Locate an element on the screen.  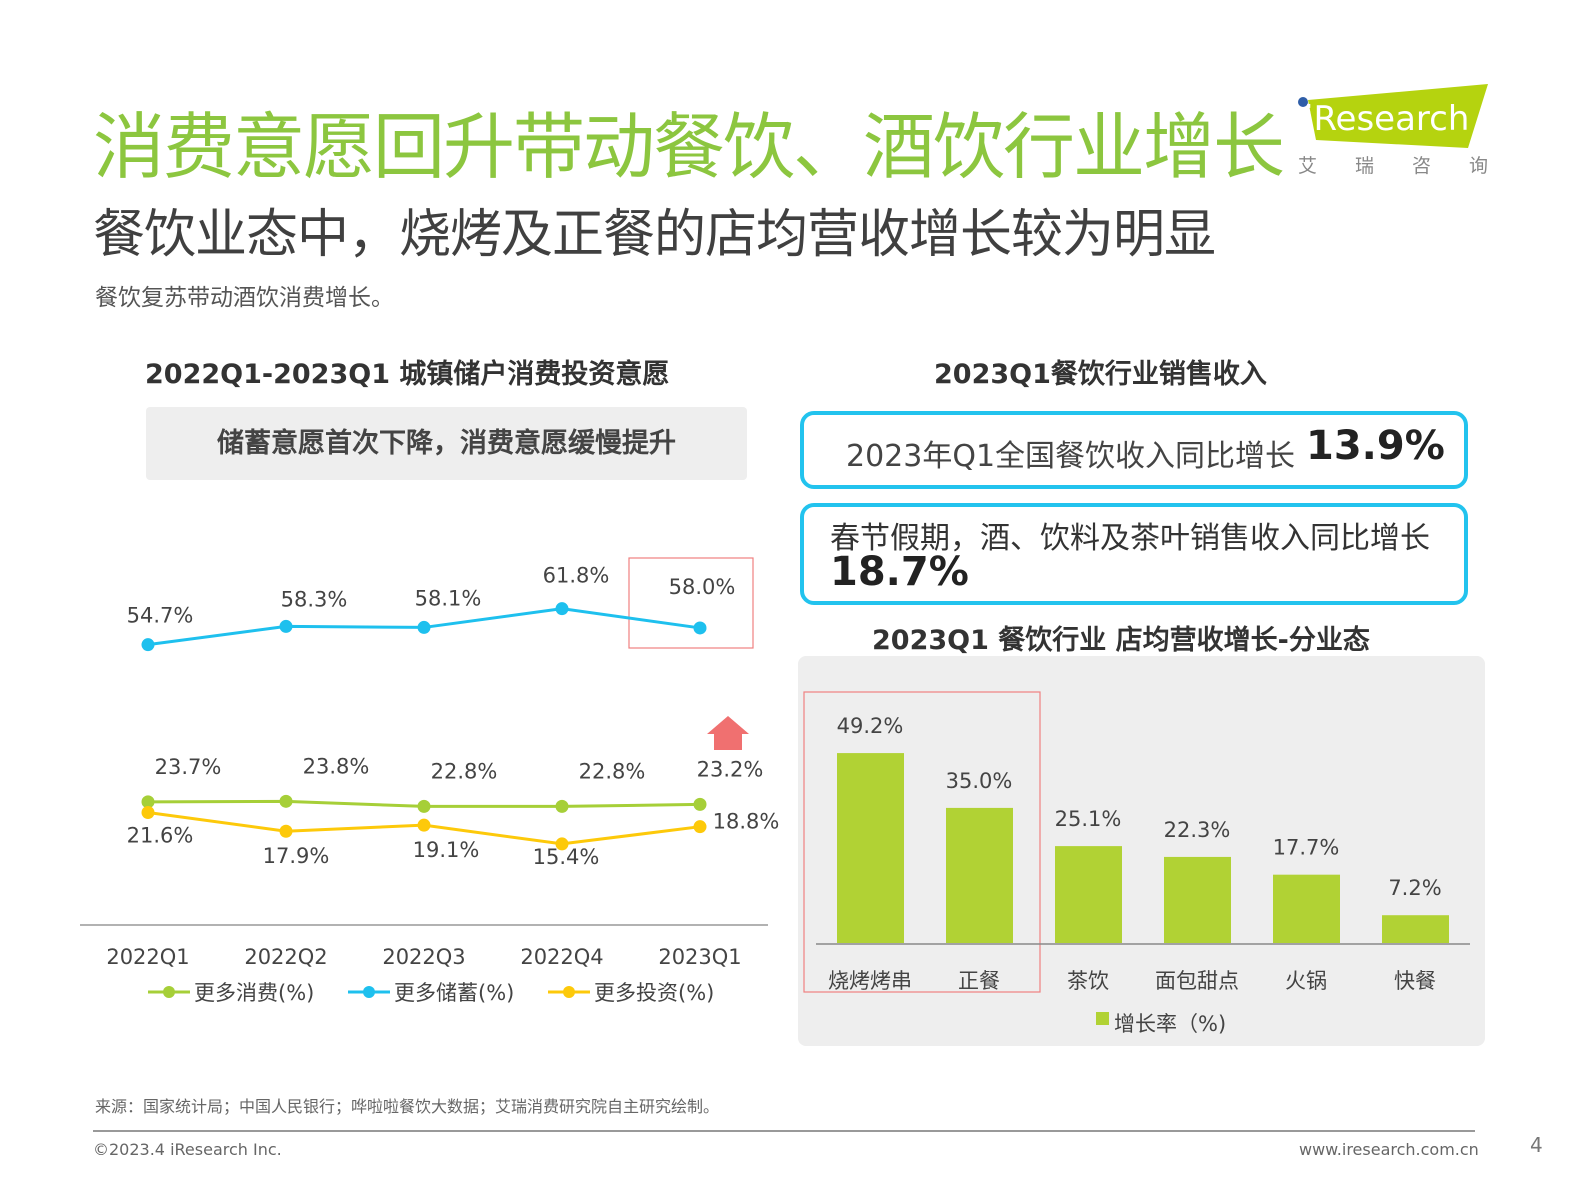
stat-text: 2023年Q1全国餐饮收入同比增长 is located at coordinates (1071, 456).